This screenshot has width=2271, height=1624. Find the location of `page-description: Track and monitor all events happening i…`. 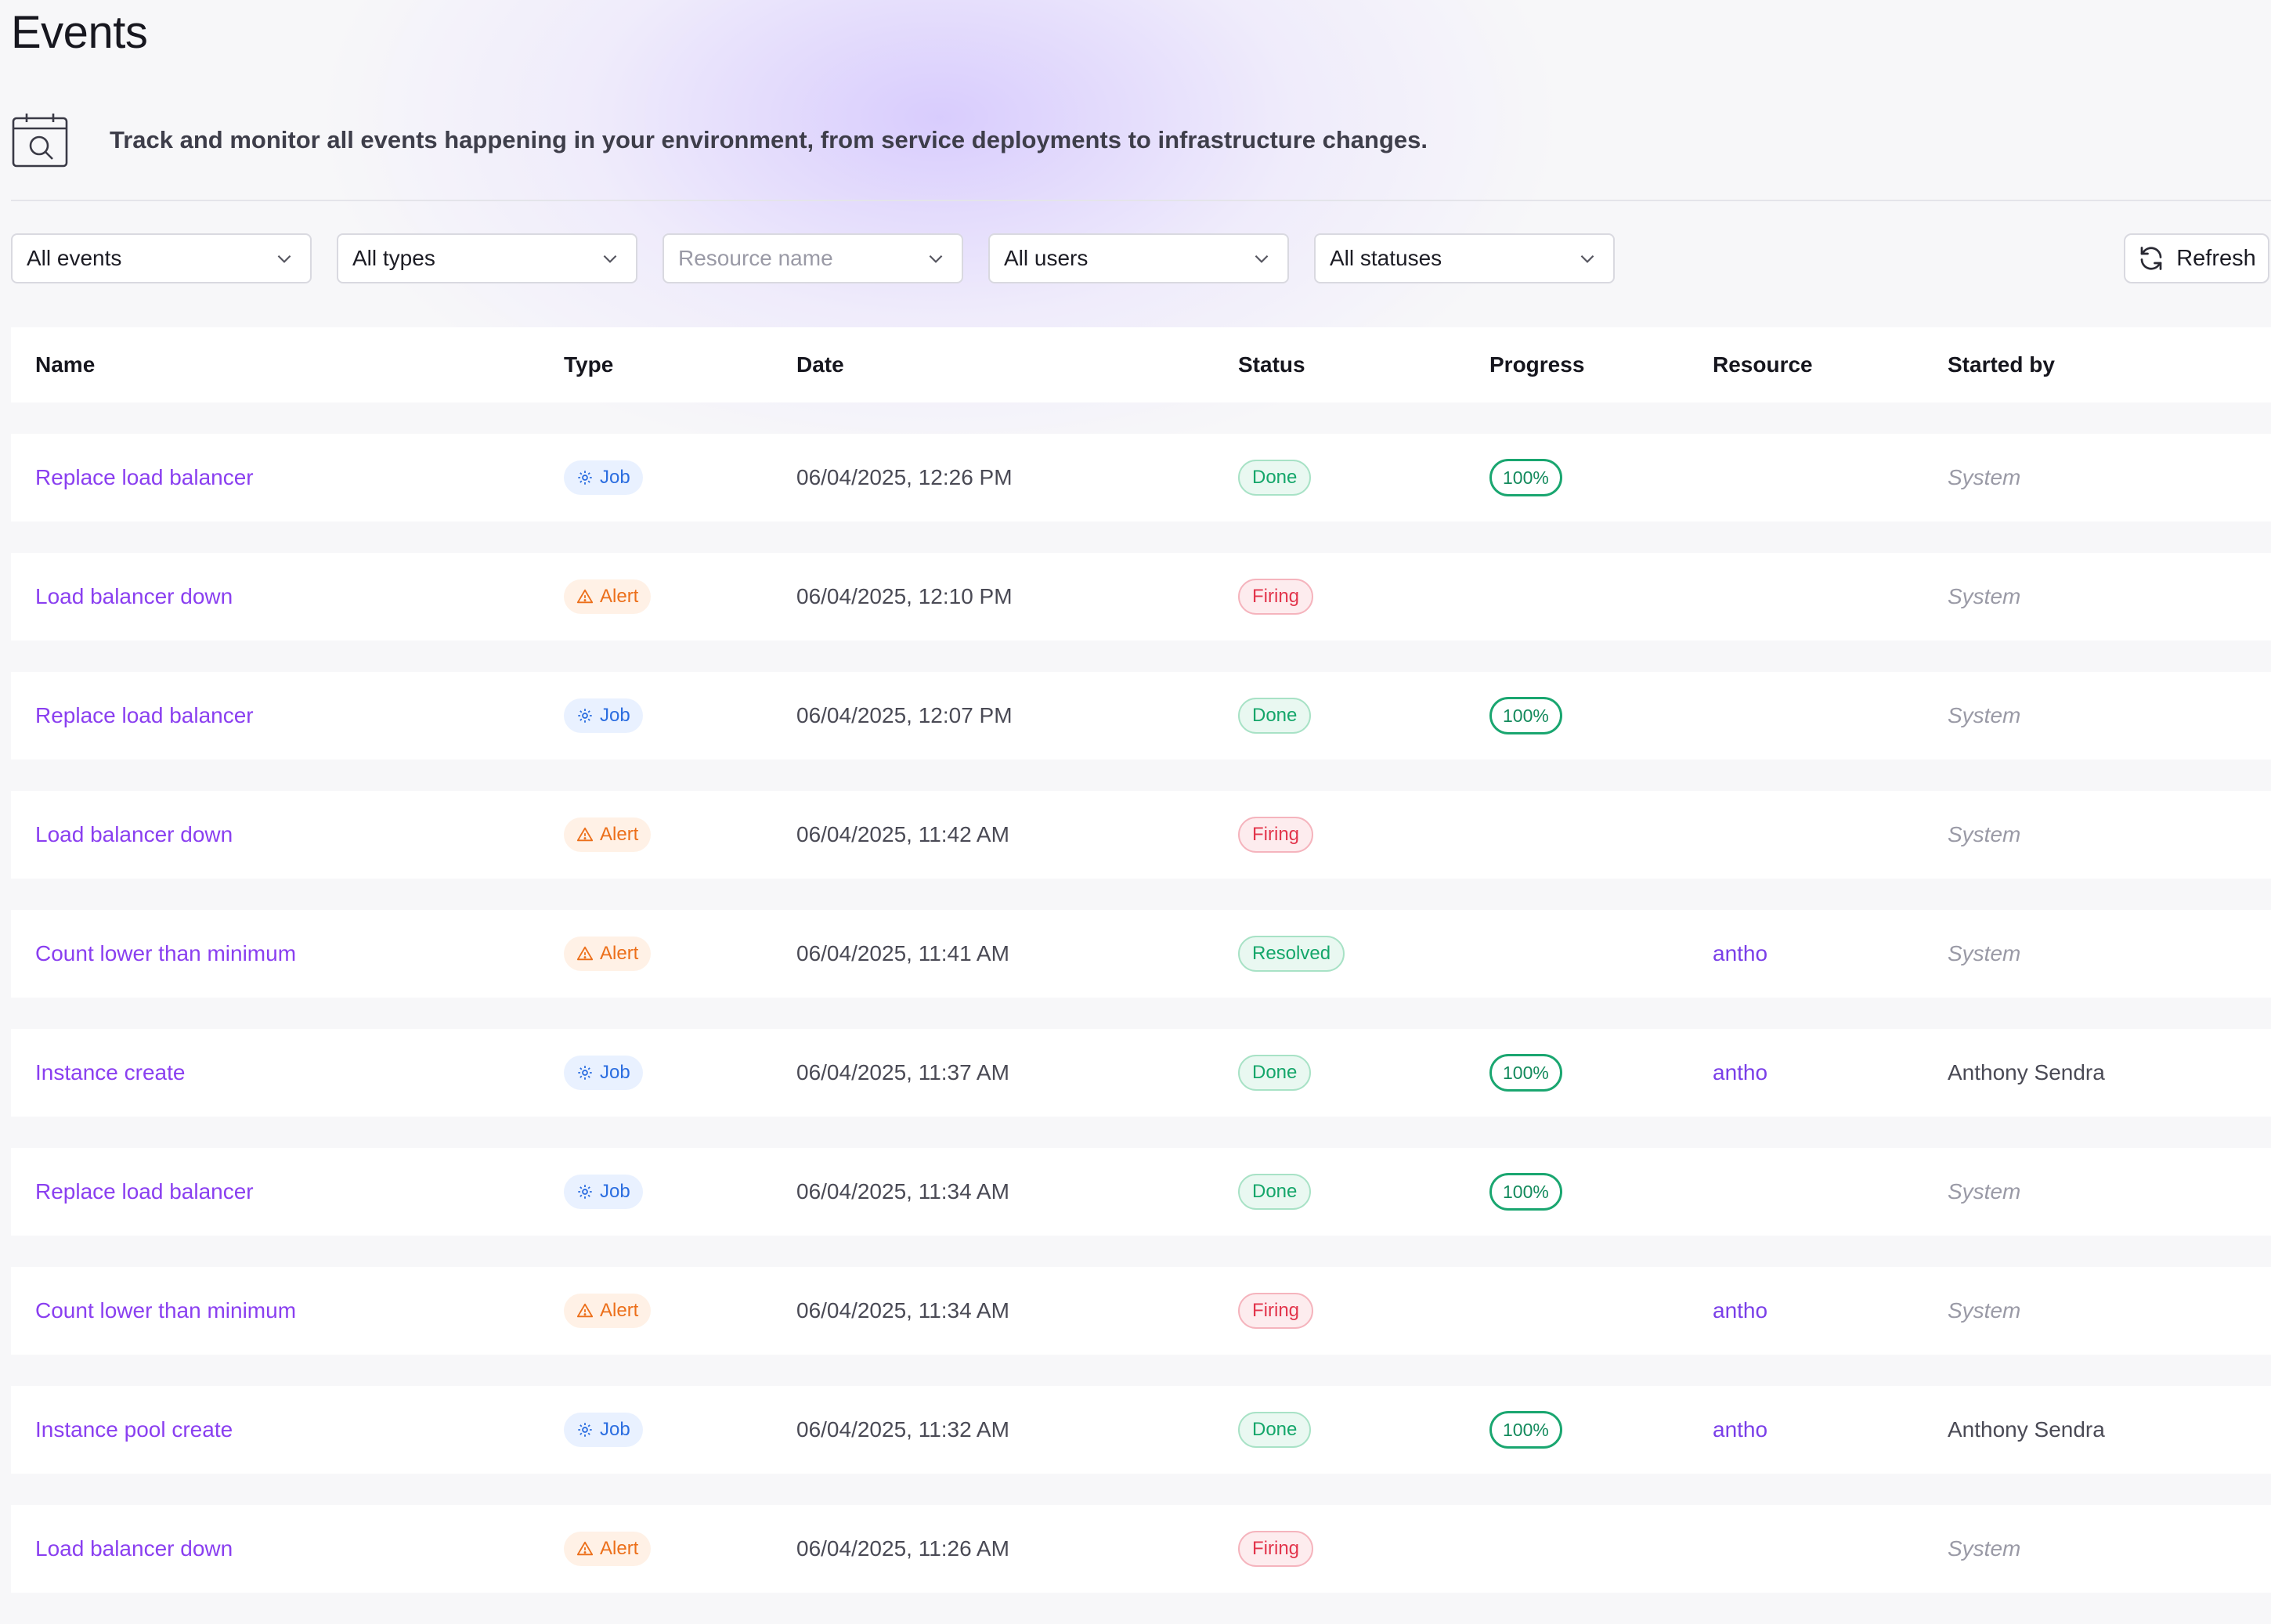

page-description: Track and monitor all events happening i… is located at coordinates (769, 139).